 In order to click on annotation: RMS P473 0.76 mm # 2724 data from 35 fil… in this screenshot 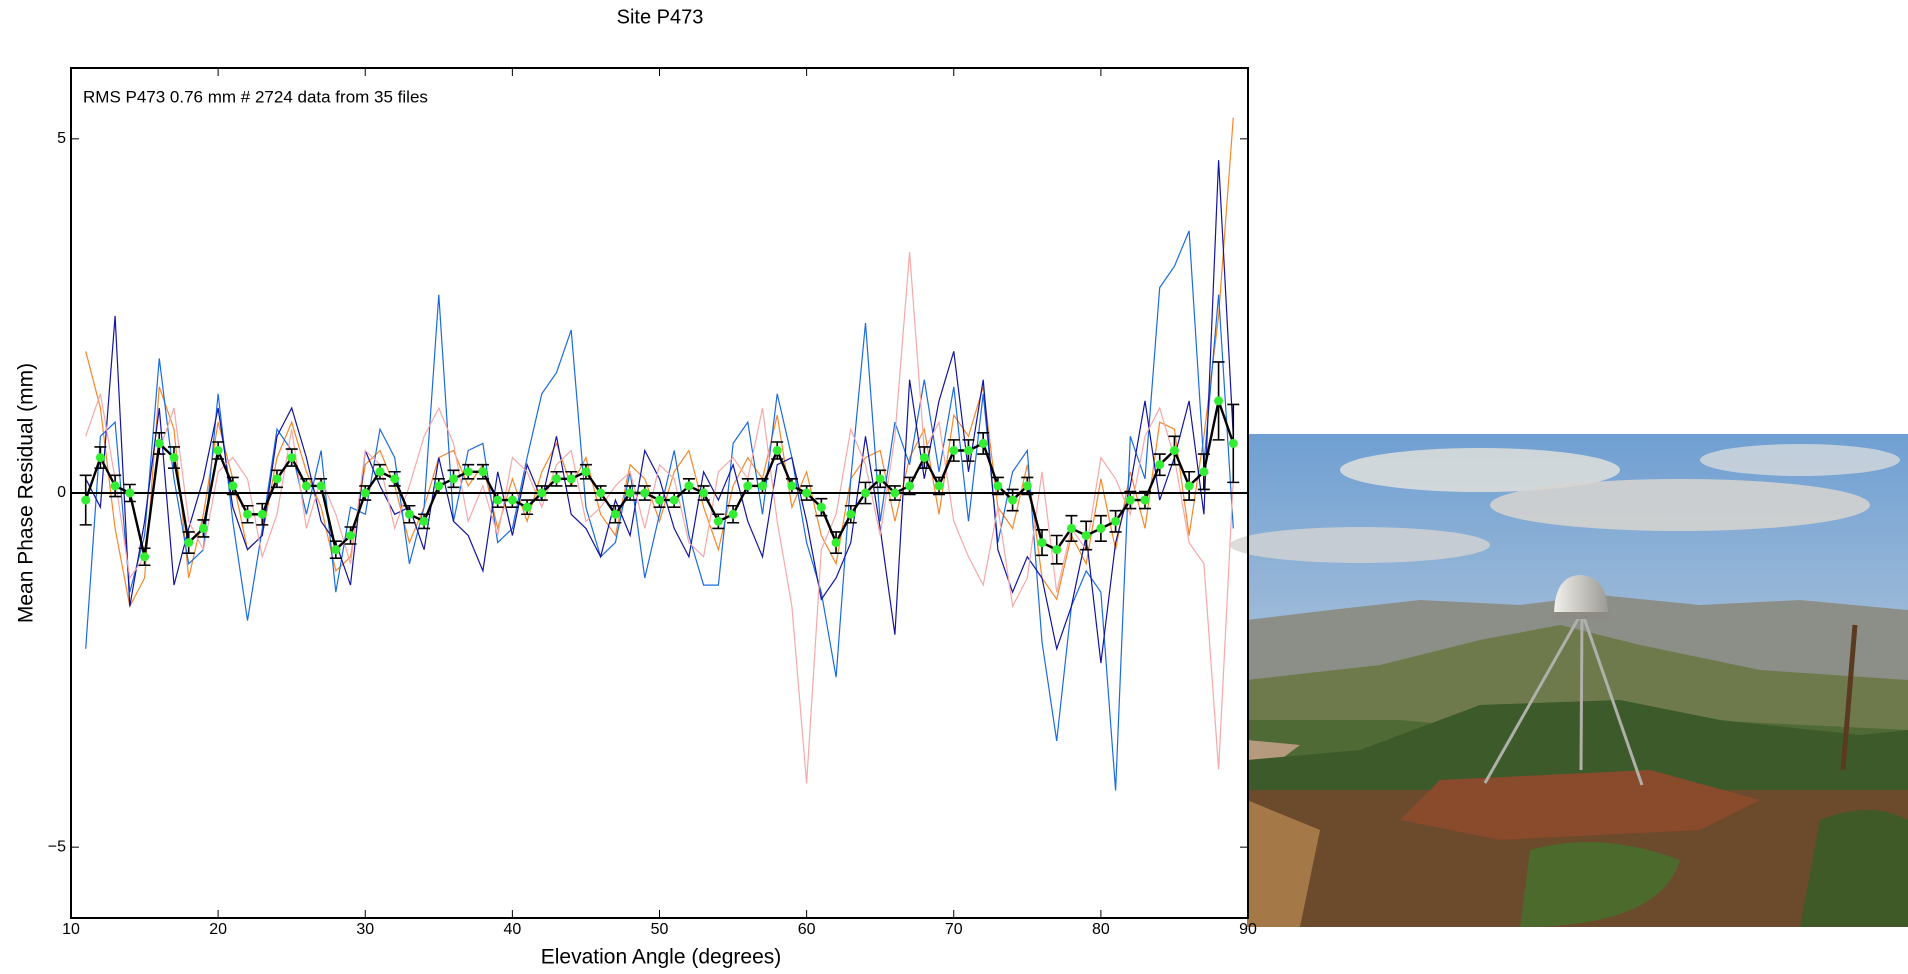, I will do `click(255, 96)`.